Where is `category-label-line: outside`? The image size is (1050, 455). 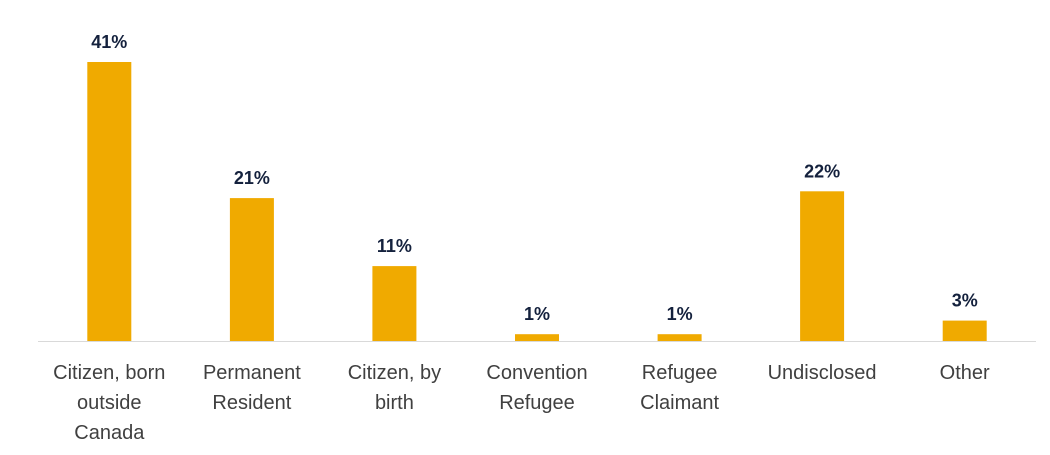 category-label-line: outside is located at coordinates (109, 403).